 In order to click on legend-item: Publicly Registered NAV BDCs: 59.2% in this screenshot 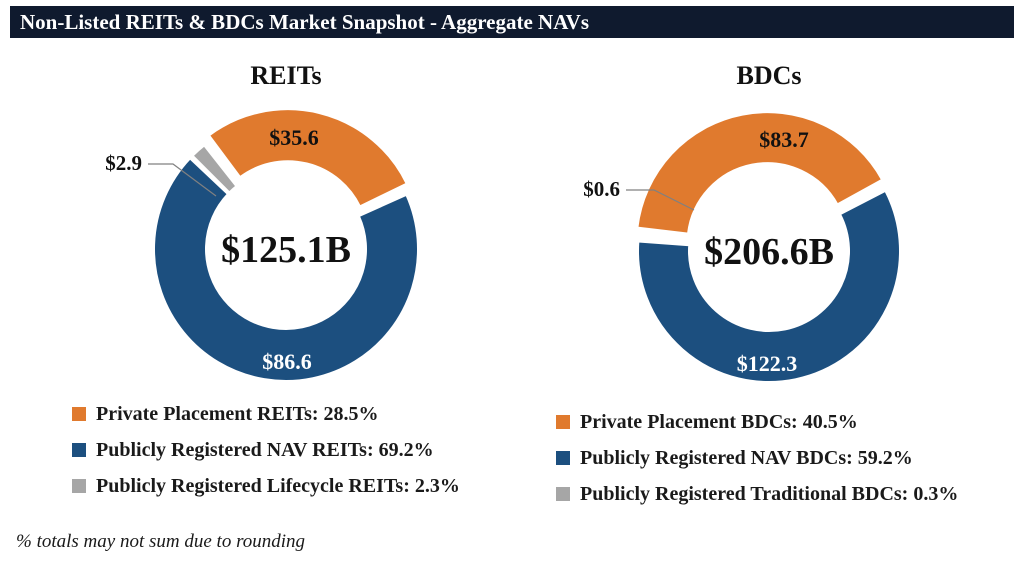, I will do `click(757, 458)`.